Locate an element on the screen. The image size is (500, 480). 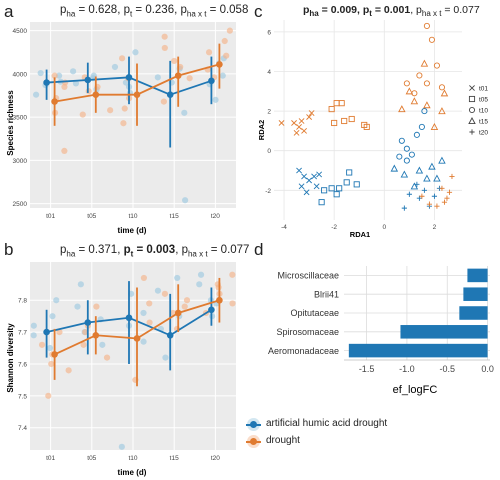
legend-item-drought: drought is located at coordinates (316, 440).